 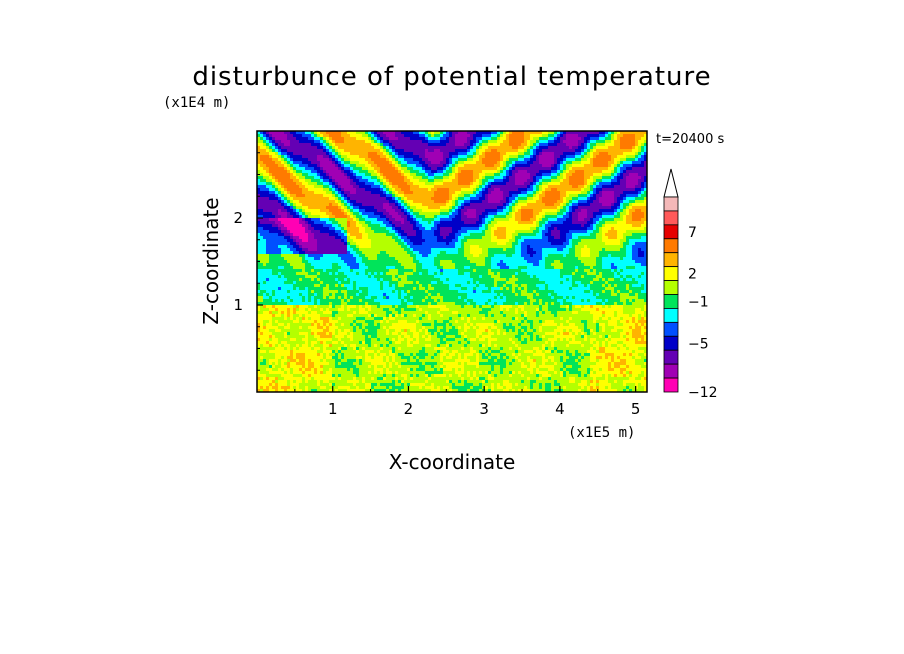 What do you see at coordinates (211, 260) in the screenshot?
I see `y-axis-label: Z-coordinate` at bounding box center [211, 260].